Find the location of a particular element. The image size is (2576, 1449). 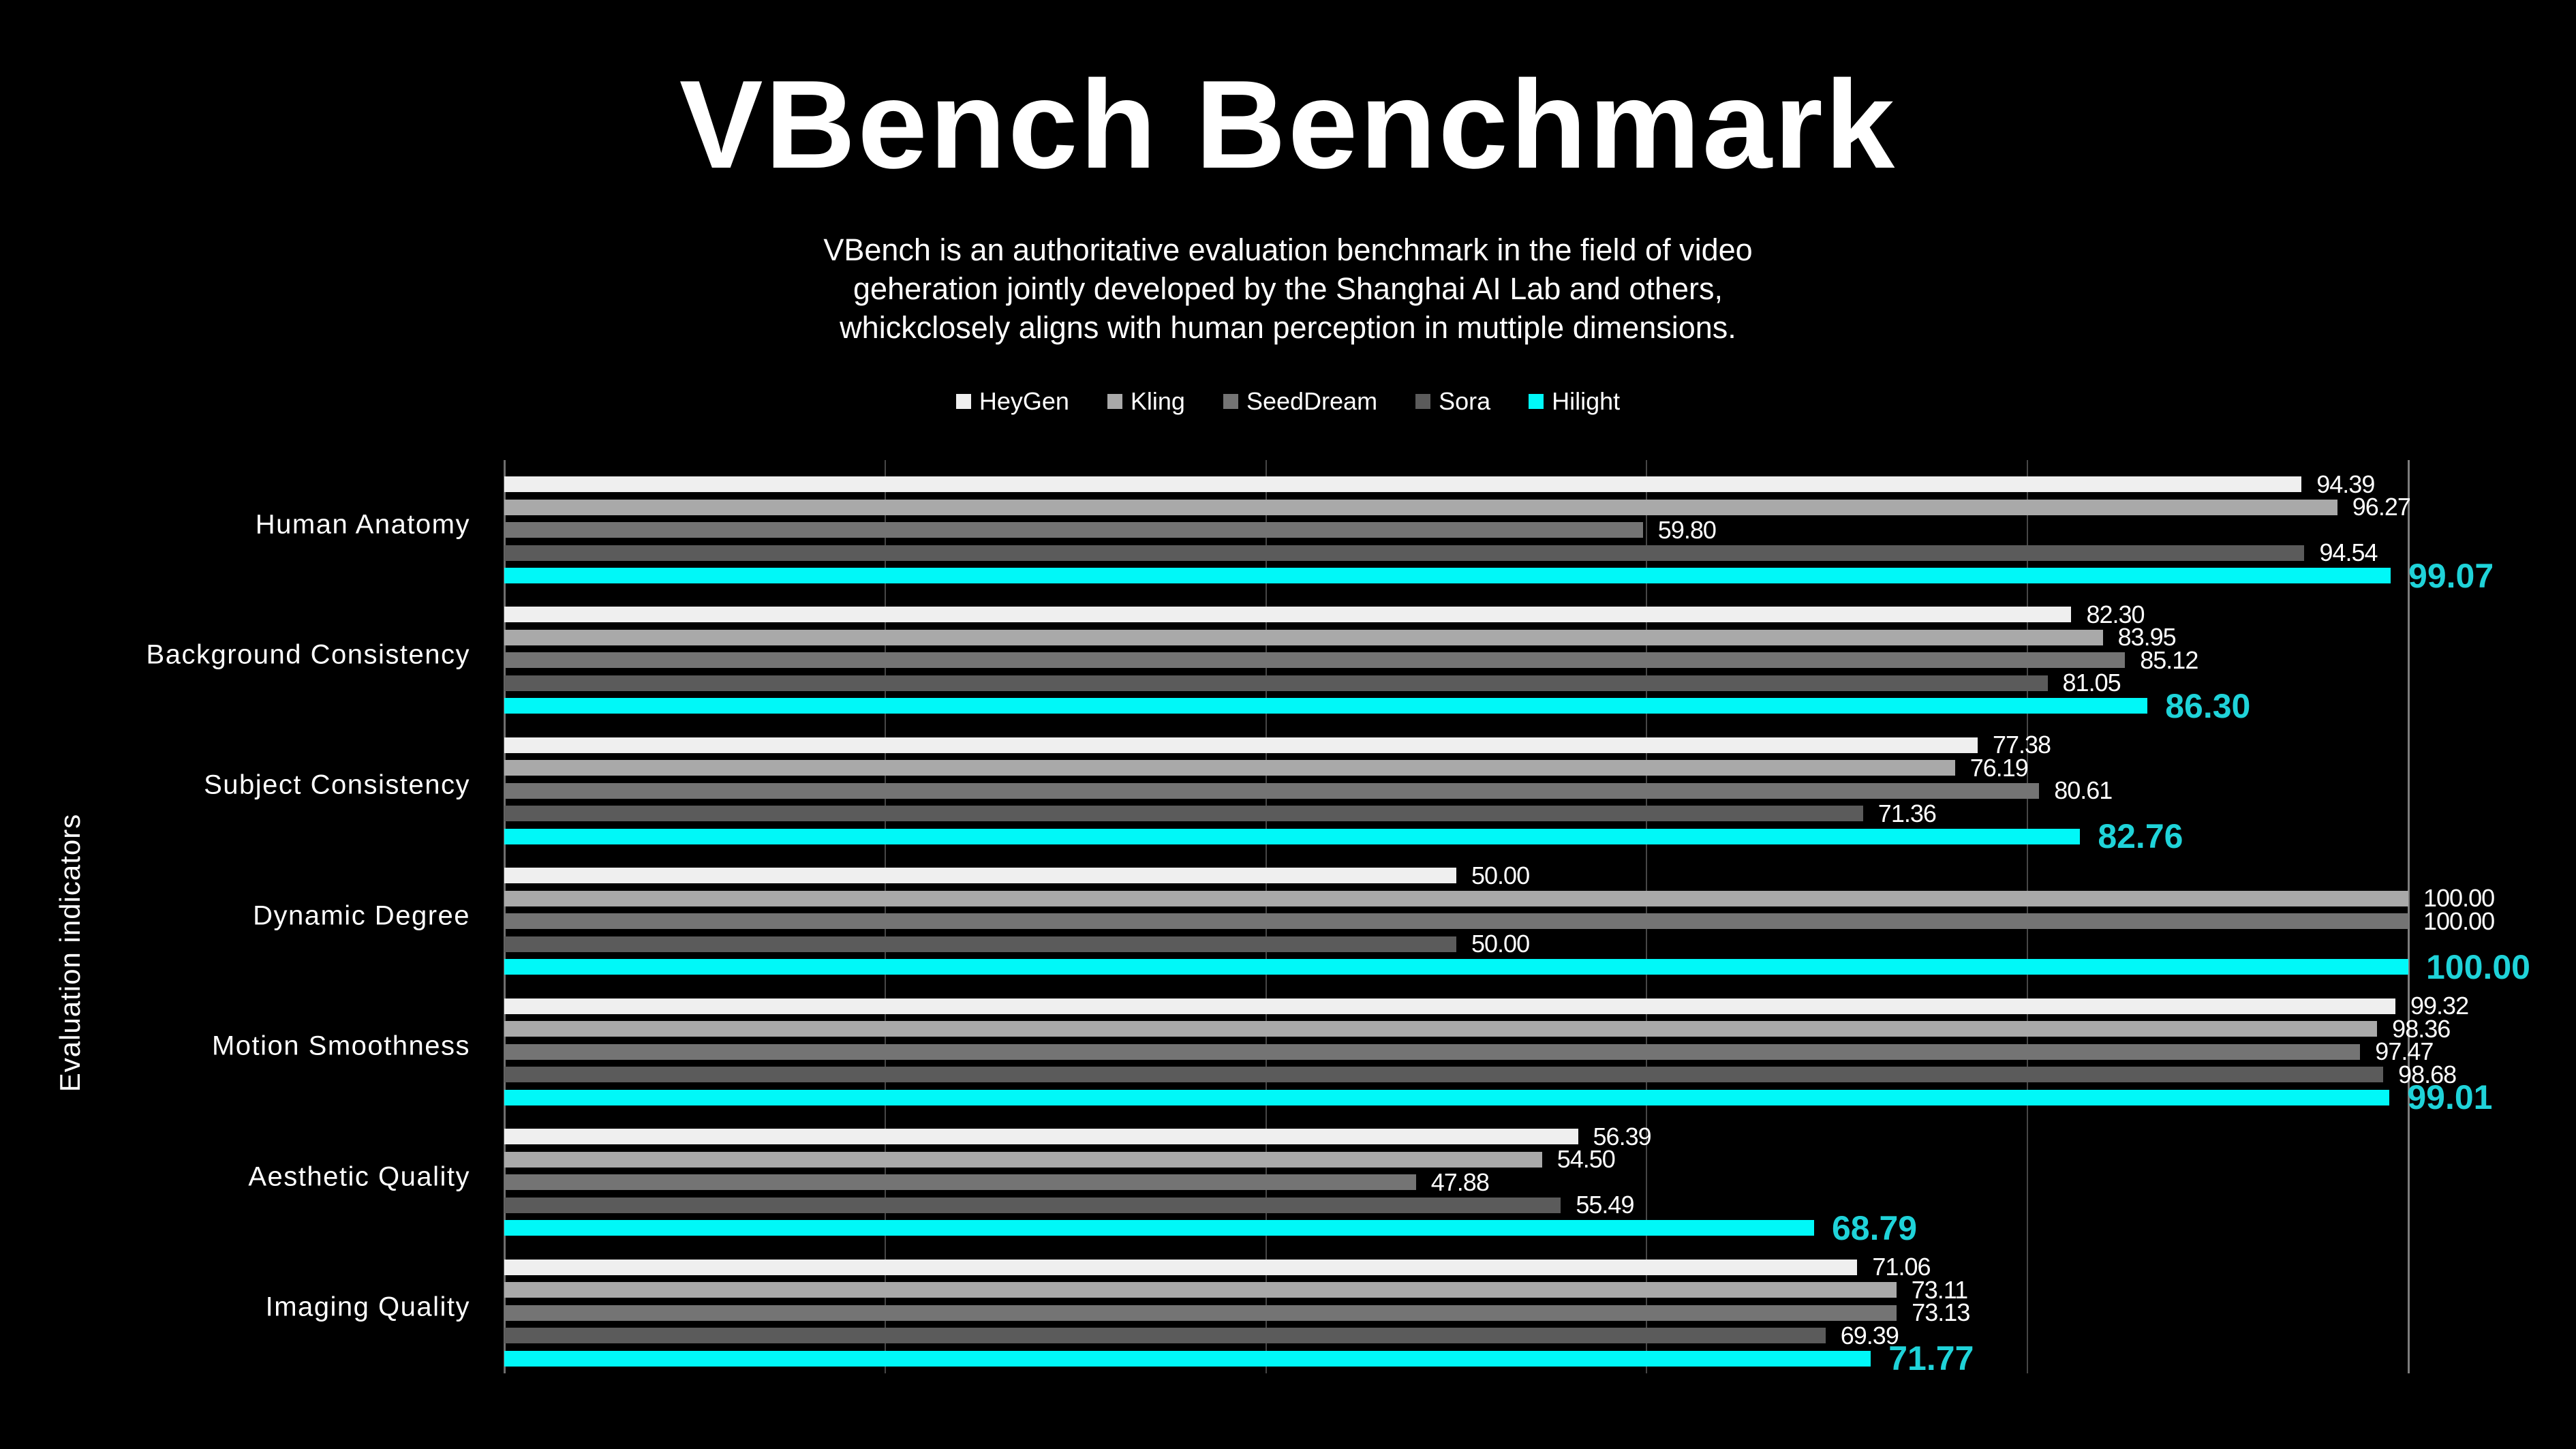

legend-label-seeddream: SeedDream is located at coordinates (1312, 401).